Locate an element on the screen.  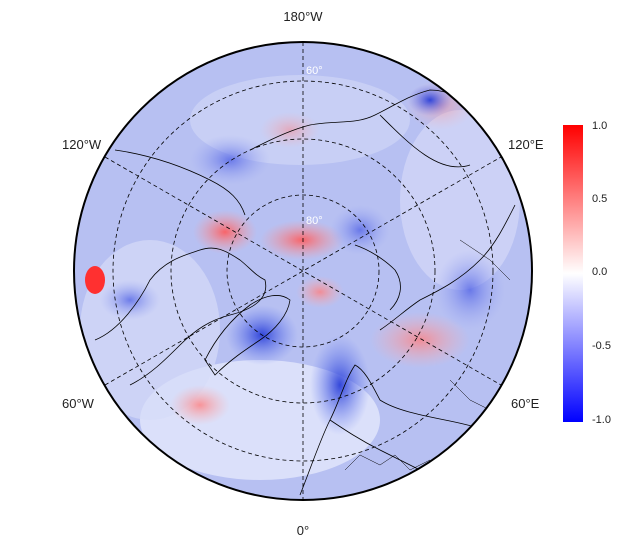
lat-label-60: 60° is located at coordinates (314, 71).